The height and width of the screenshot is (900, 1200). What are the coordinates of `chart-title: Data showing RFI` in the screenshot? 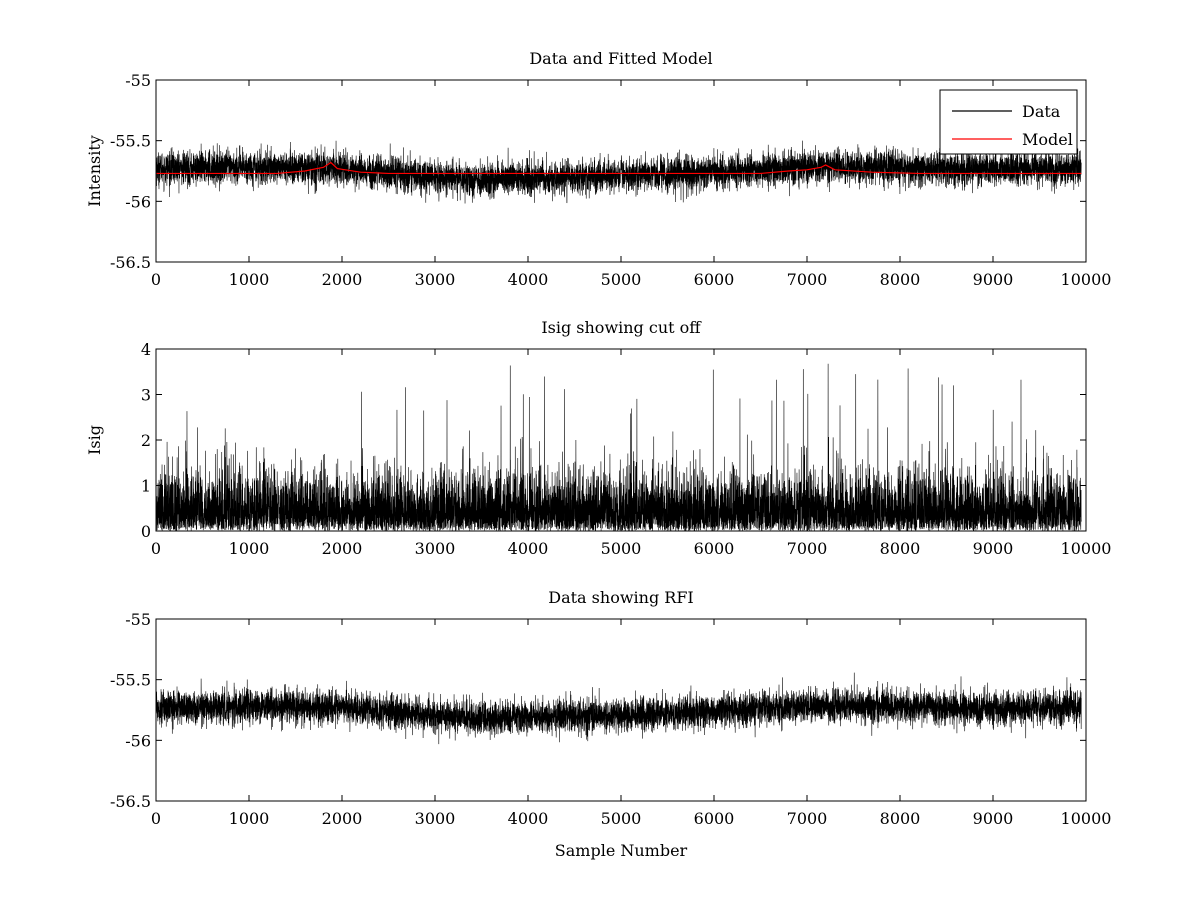 It's located at (620, 597).